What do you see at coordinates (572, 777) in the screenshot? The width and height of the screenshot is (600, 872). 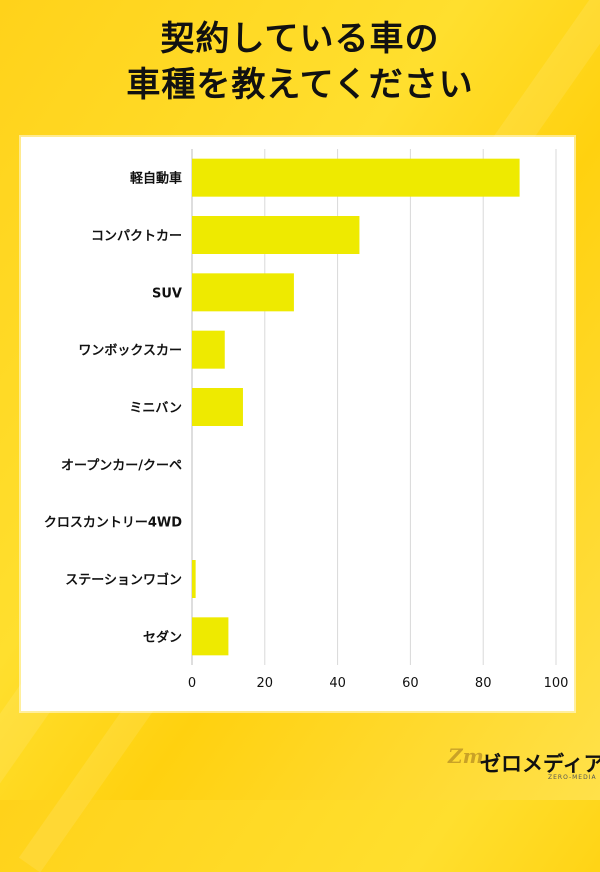 I see `logo-subtext: ZERO-MEDIA` at bounding box center [572, 777].